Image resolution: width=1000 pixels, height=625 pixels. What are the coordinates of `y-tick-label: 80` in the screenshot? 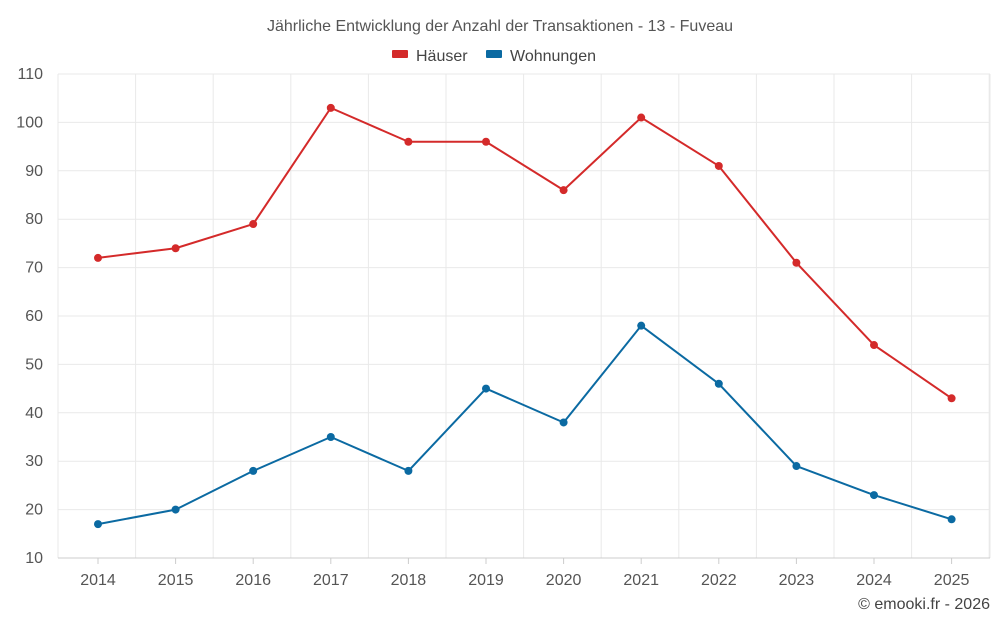 It's located at (34, 219).